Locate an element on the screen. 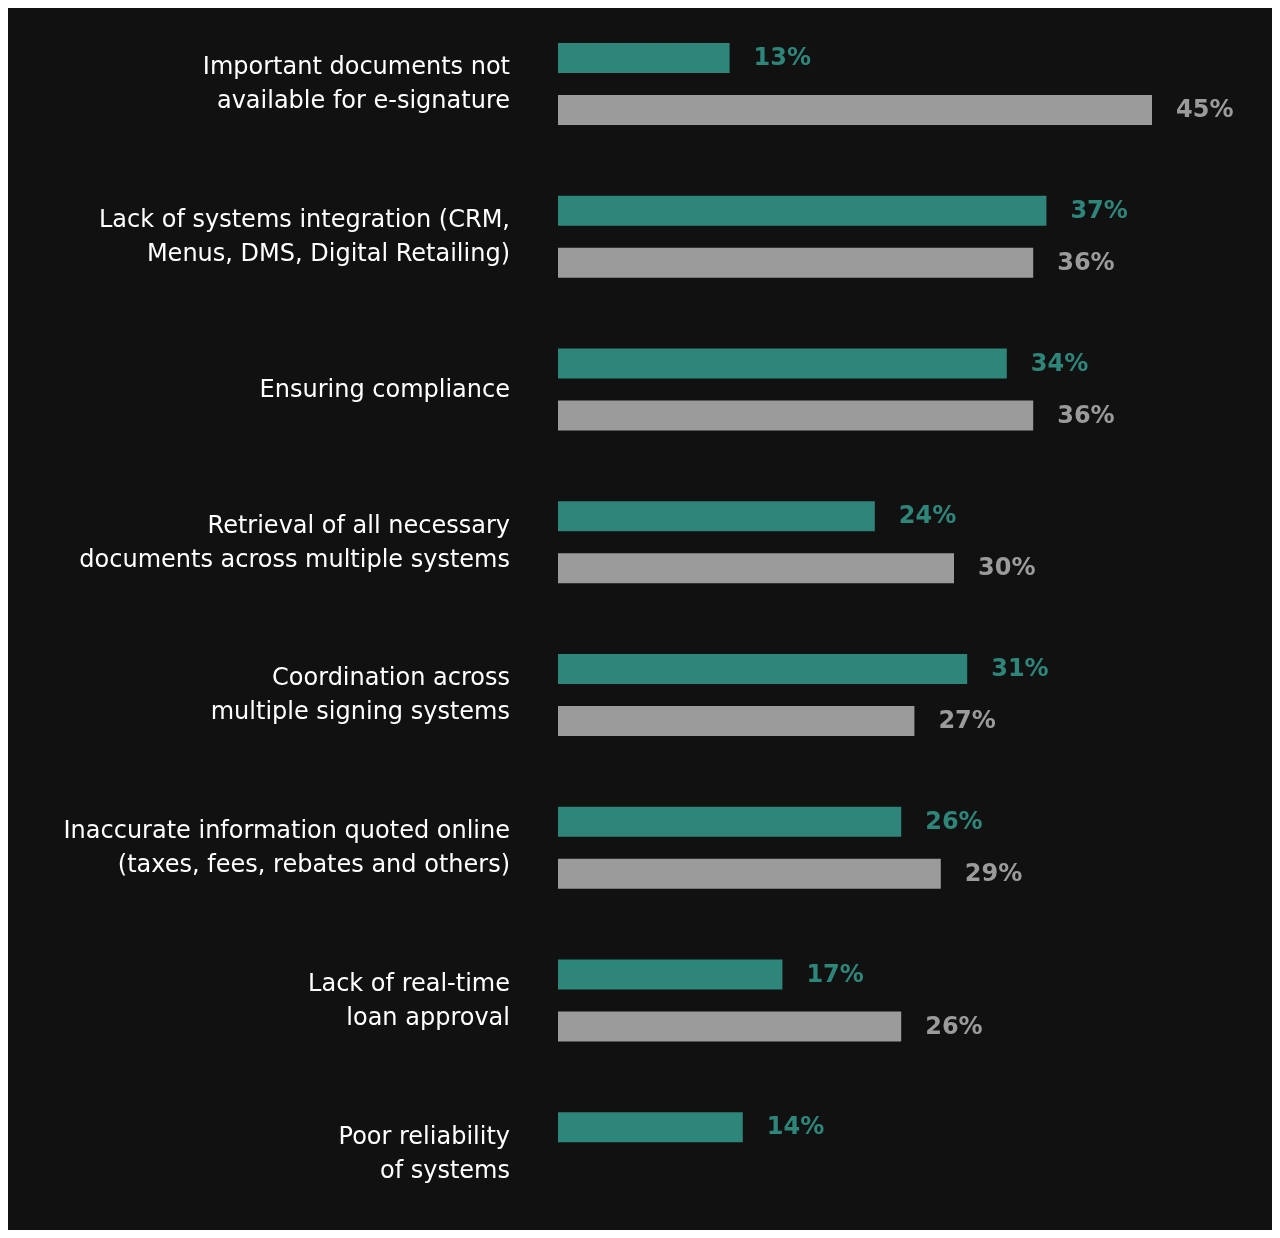 The height and width of the screenshot is (1238, 1280). y-tick-label: Retrieval of all necessary documents across multiple systems is located at coordinates (294, 541).